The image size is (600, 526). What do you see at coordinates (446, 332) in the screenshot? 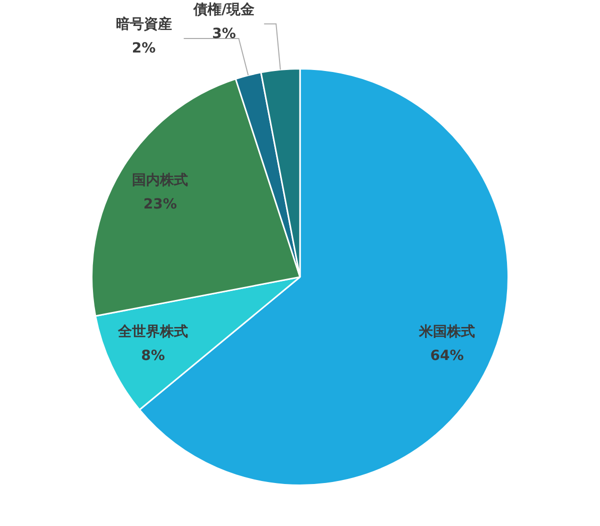
I see `slice-label: 米国株式` at bounding box center [446, 332].